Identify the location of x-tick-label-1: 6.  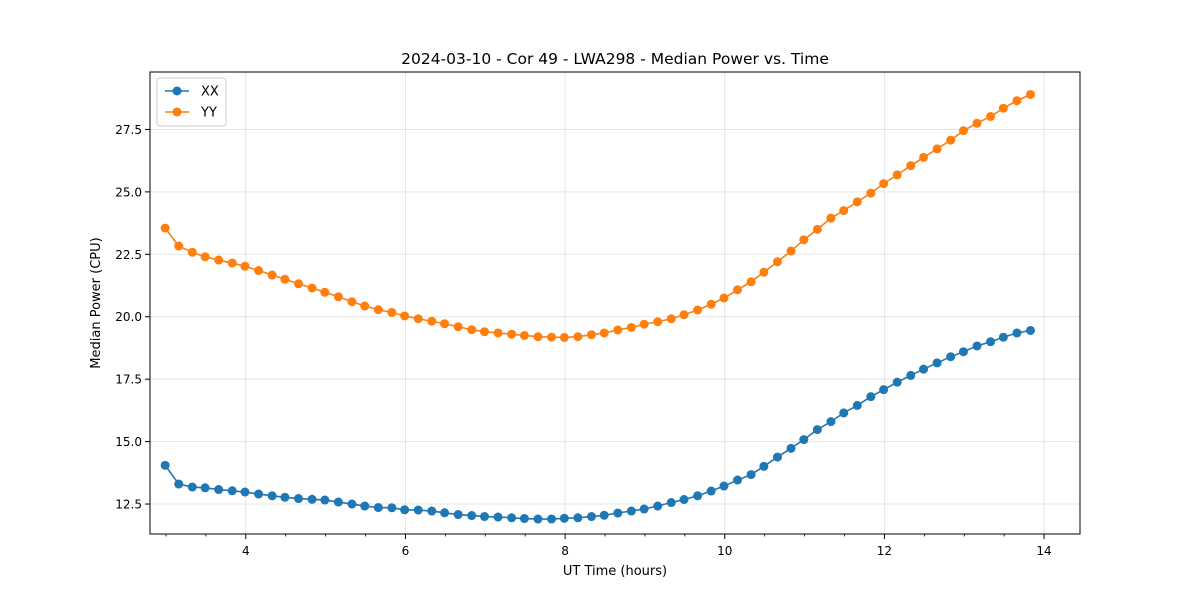
(406, 551).